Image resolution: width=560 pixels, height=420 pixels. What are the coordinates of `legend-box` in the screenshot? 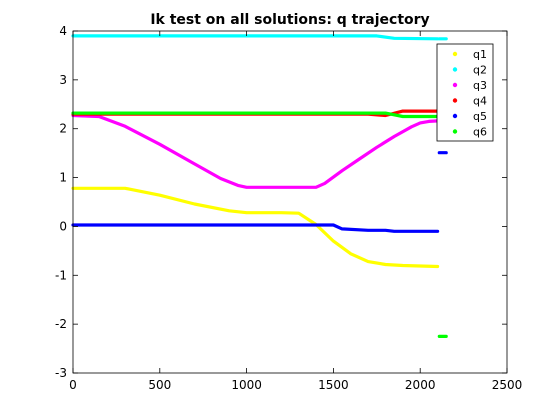 It's located at (465, 92).